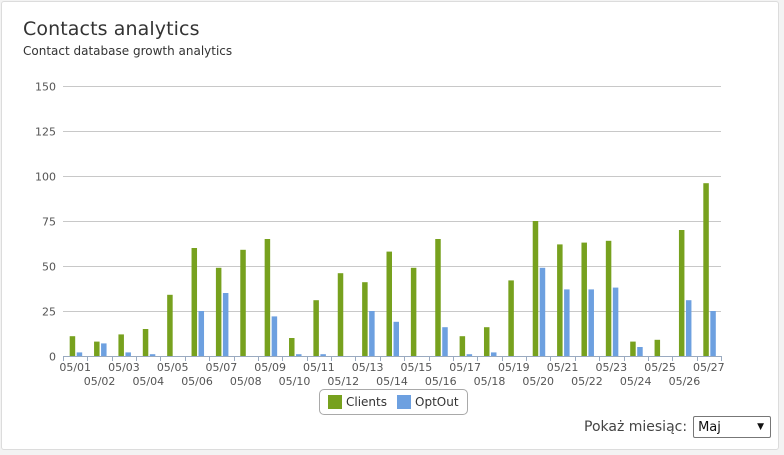  Describe the element at coordinates (709, 427) in the screenshot. I see `month-select-value: Maj` at that location.